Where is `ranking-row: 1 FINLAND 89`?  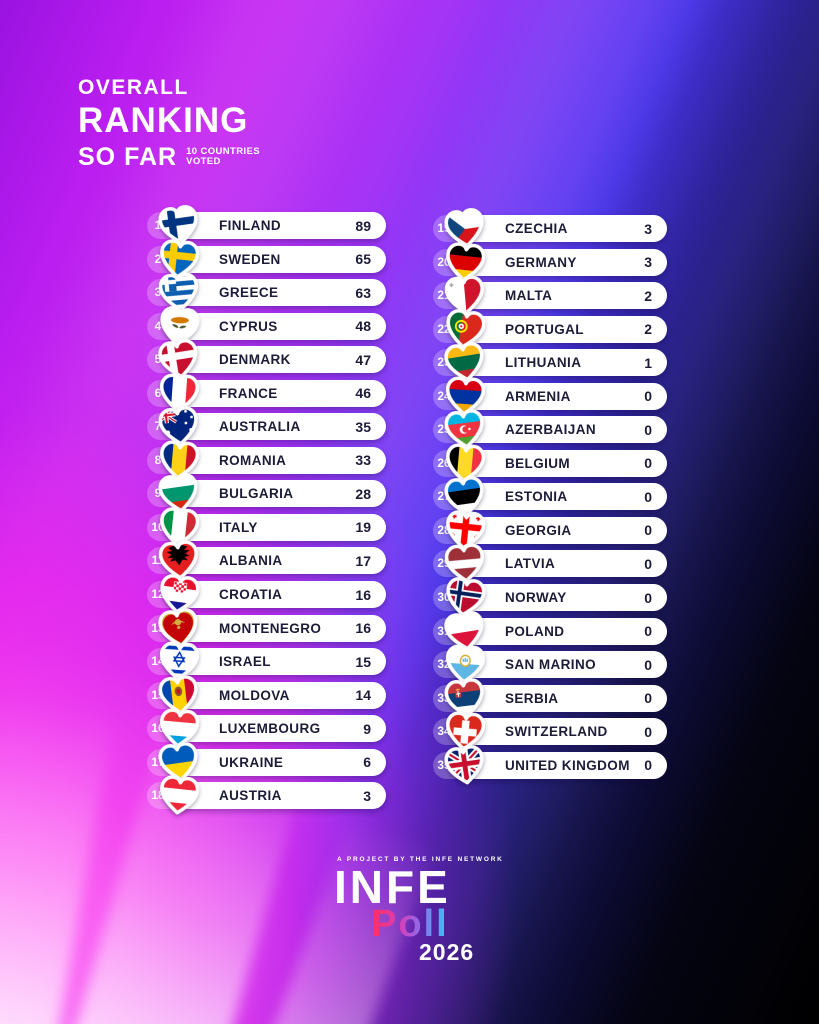 ranking-row: 1 FINLAND 89 is located at coordinates (266, 225).